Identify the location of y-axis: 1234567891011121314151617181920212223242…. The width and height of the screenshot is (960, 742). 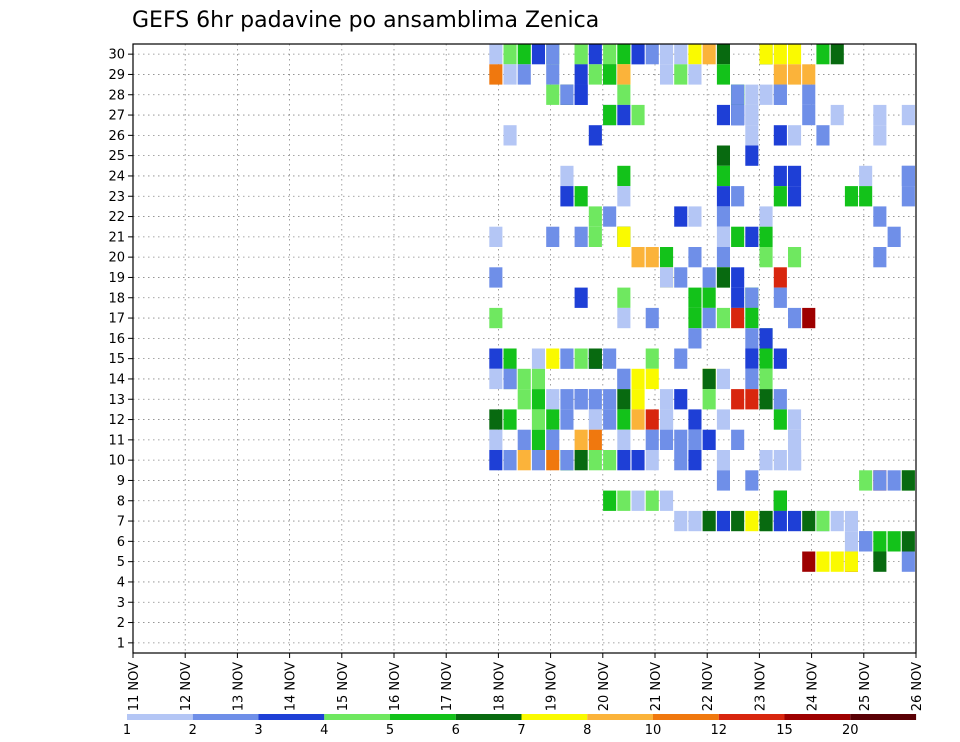
(120, 349).